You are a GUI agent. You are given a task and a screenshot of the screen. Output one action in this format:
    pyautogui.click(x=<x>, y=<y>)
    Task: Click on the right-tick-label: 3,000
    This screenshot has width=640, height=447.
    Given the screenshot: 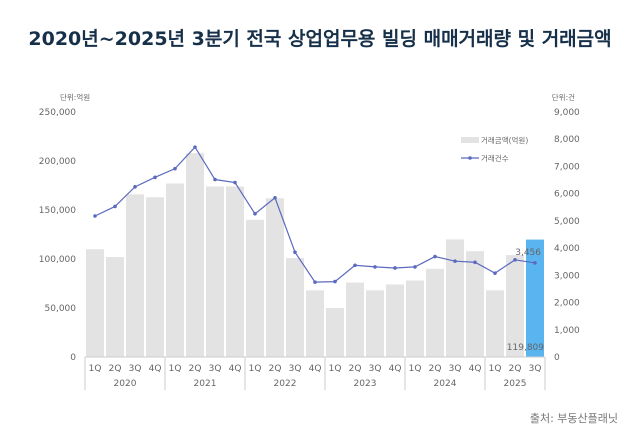 What is the action you would take?
    pyautogui.click(x=567, y=276)
    